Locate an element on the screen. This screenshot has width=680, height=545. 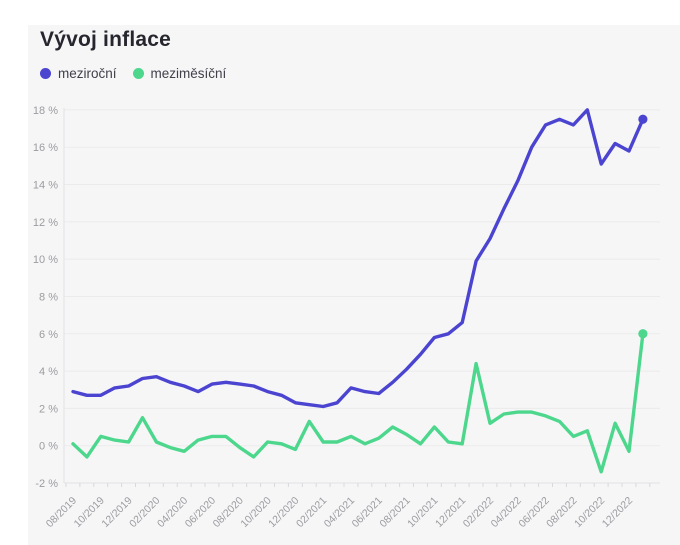
y-axis-labels: 18 % 16 % 14 % 12 % 10 % 8 % 6 % 4 % 2 % 0 % -2 % is located at coordinates (45, 297).